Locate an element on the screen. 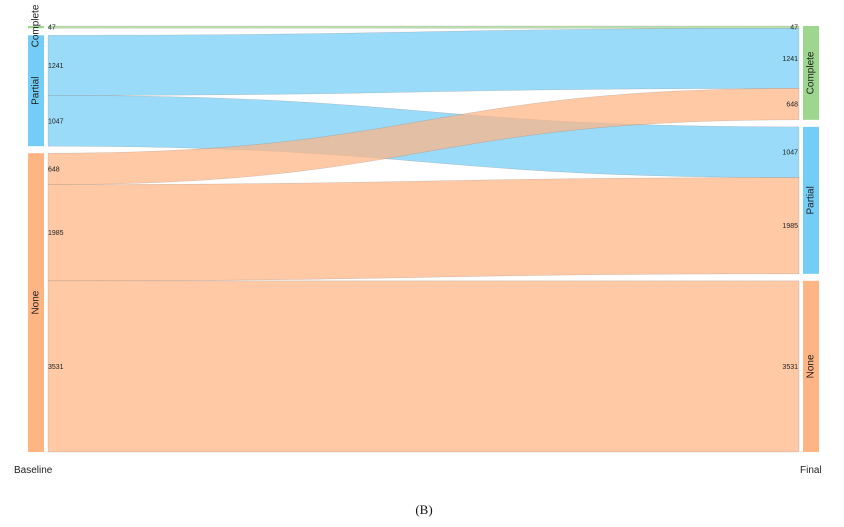 This screenshot has height=527, width=844. baseline-node-complete is located at coordinates (36, 27).